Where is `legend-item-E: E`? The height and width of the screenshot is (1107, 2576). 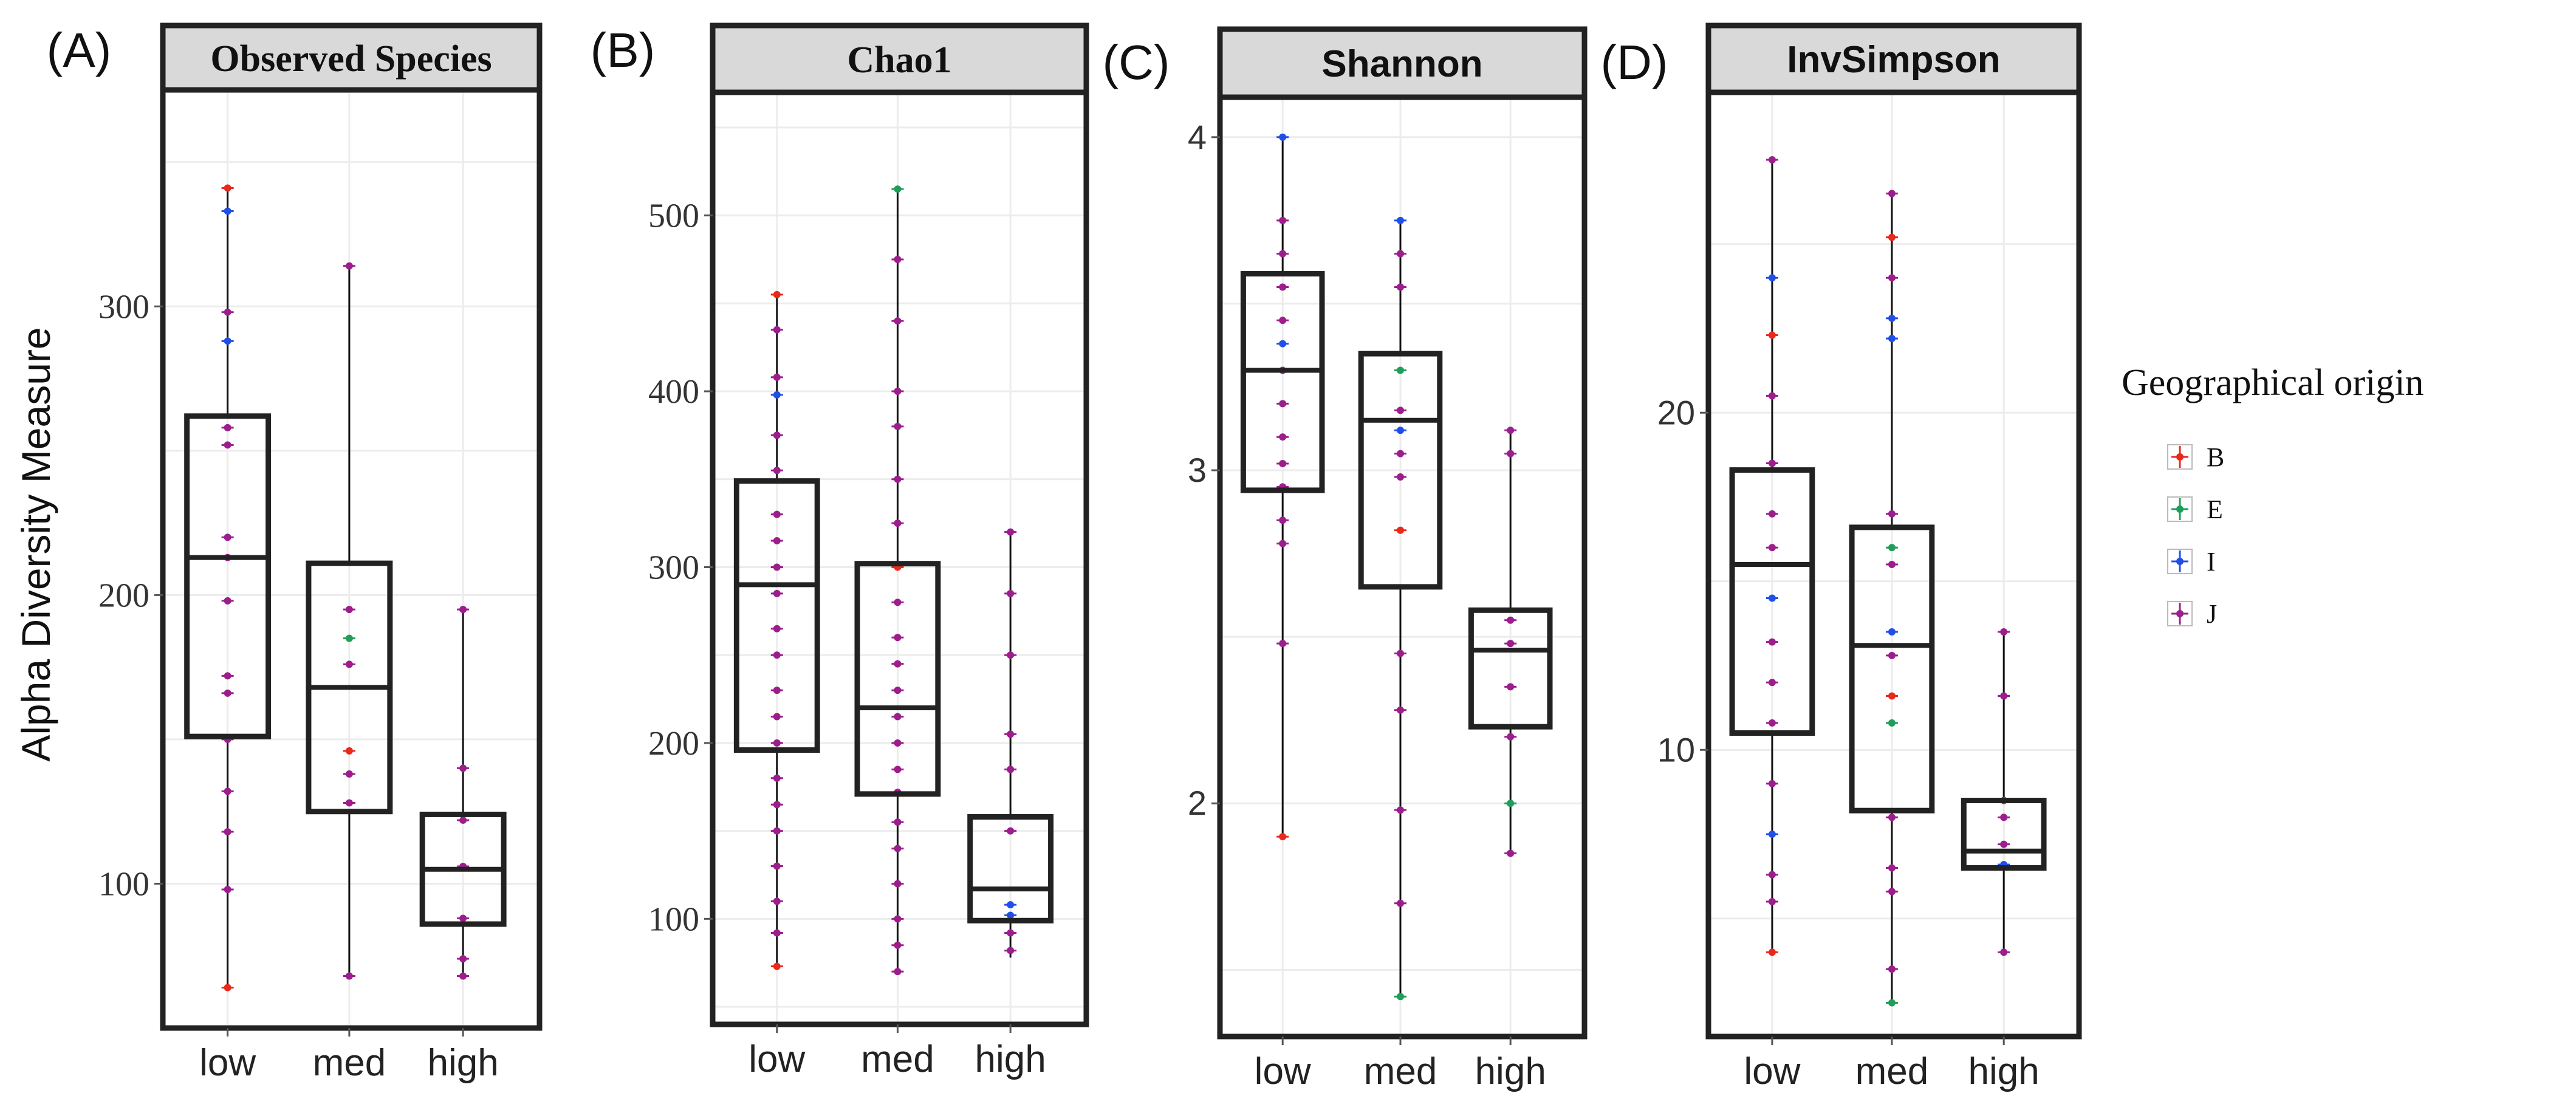 legend-item-E: E is located at coordinates (2195, 509).